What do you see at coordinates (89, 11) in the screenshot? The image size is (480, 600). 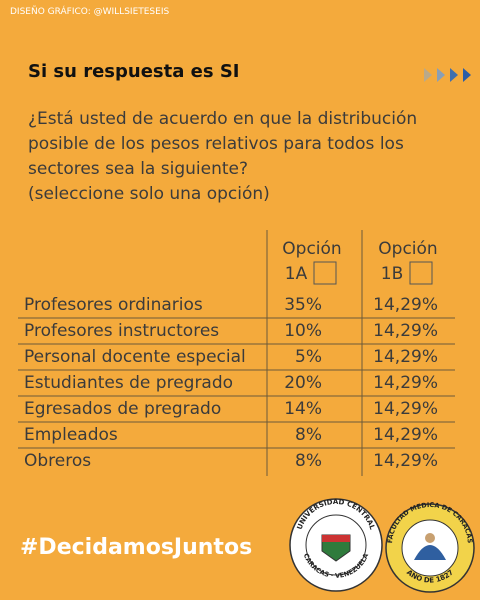 I see `credit: DISEÑO GRÁFICO: @WILLSIETESEIS` at bounding box center [89, 11].